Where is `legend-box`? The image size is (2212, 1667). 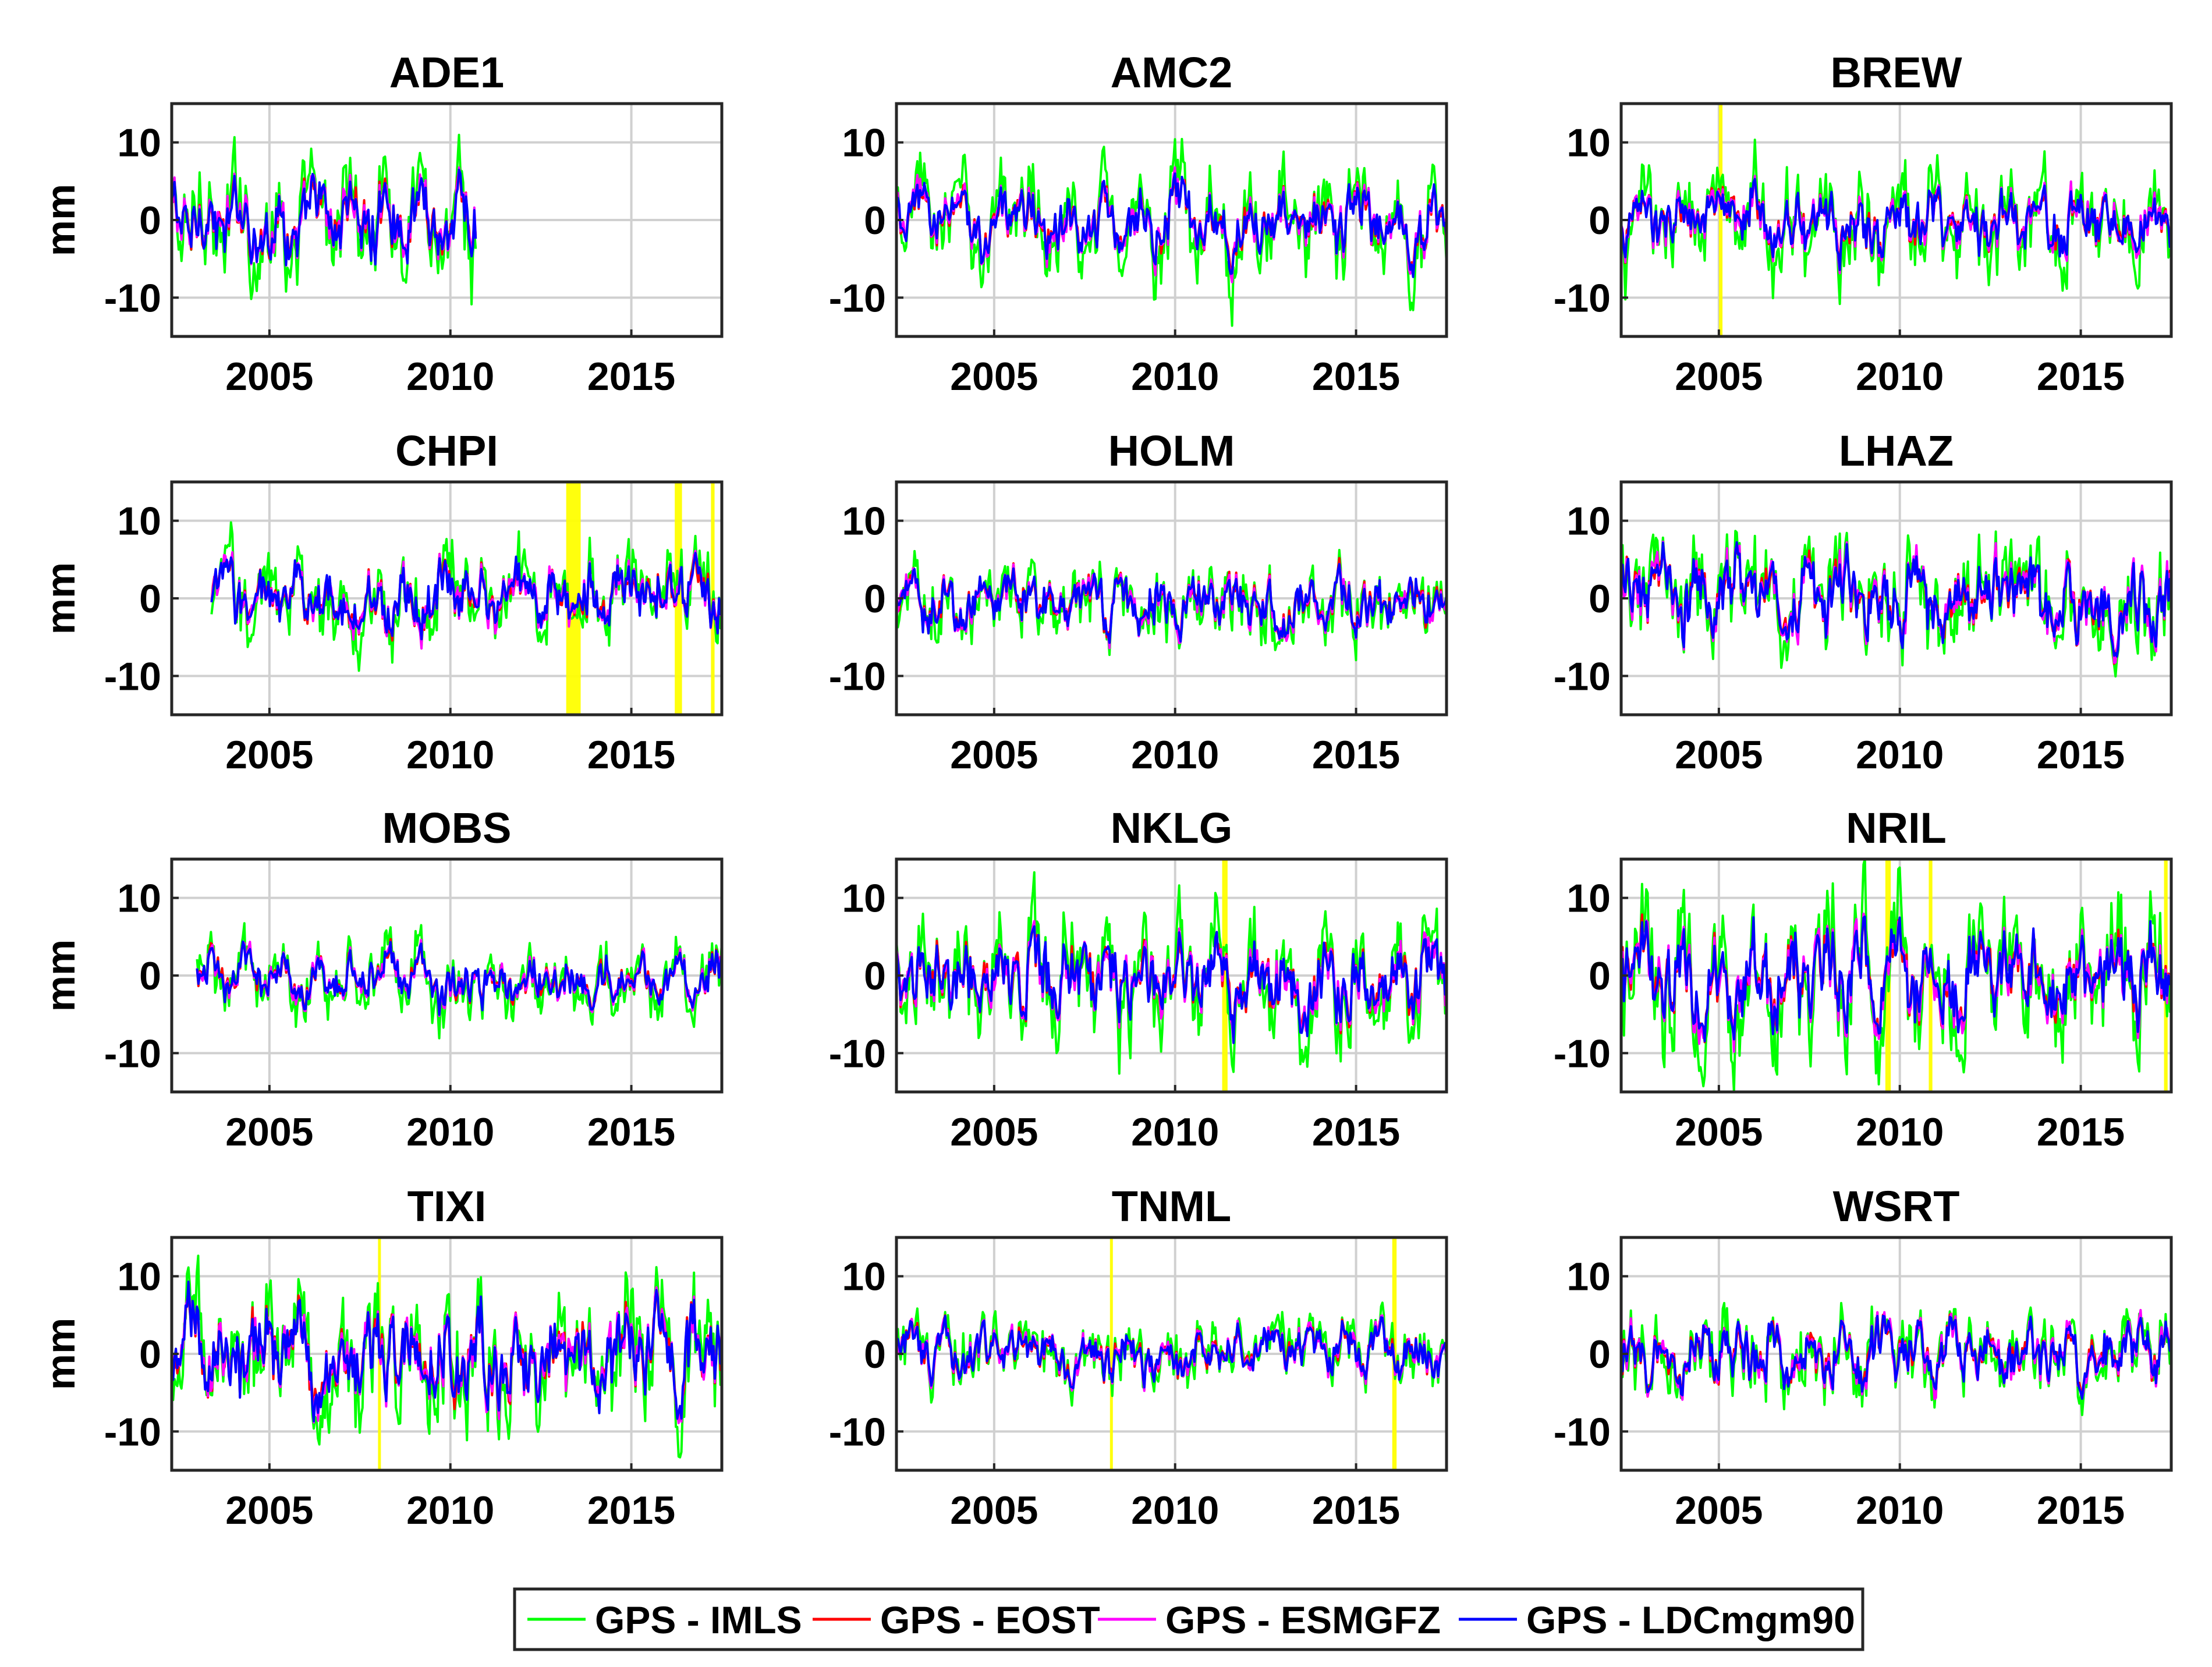 legend-box is located at coordinates (1189, 1619).